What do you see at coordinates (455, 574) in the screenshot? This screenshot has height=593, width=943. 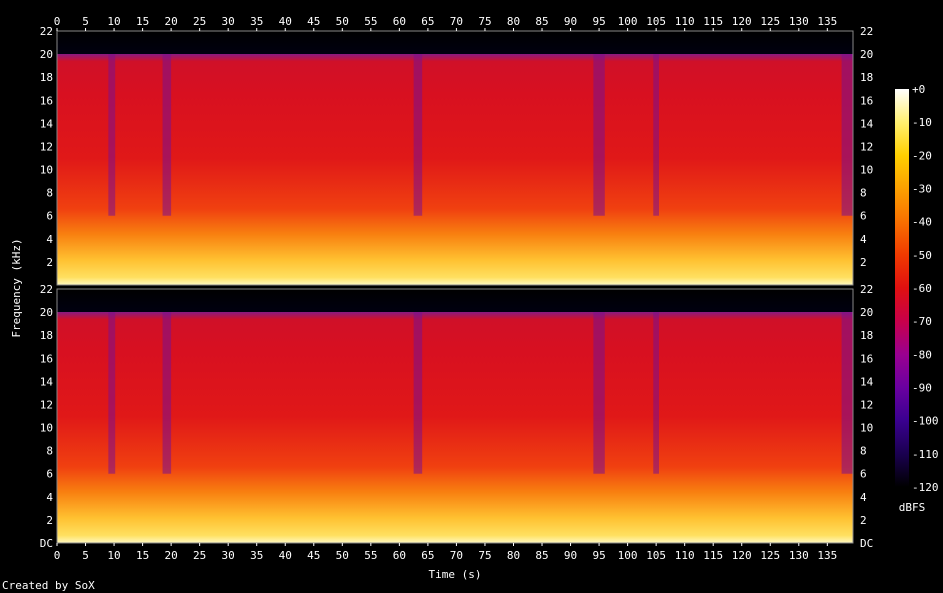 I see `x-axis-label: Time (s)` at bounding box center [455, 574].